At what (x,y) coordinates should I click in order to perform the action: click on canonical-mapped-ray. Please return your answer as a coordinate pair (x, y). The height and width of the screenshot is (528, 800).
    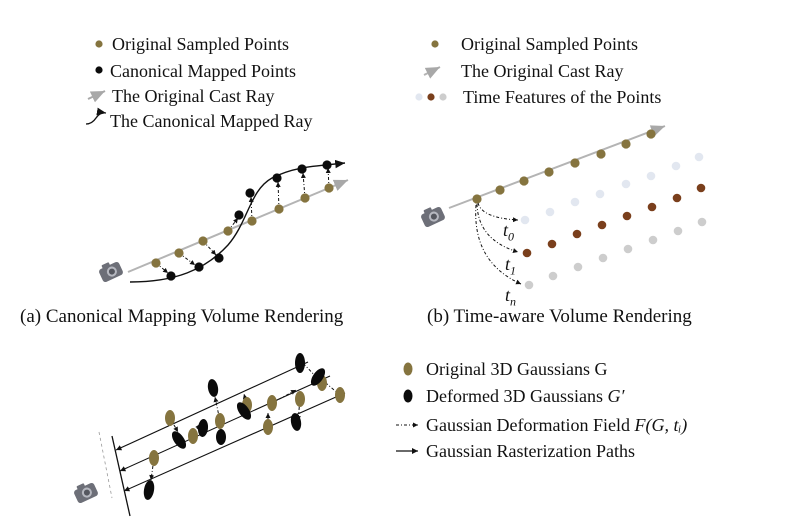
    Looking at the image, I should click on (237, 221).